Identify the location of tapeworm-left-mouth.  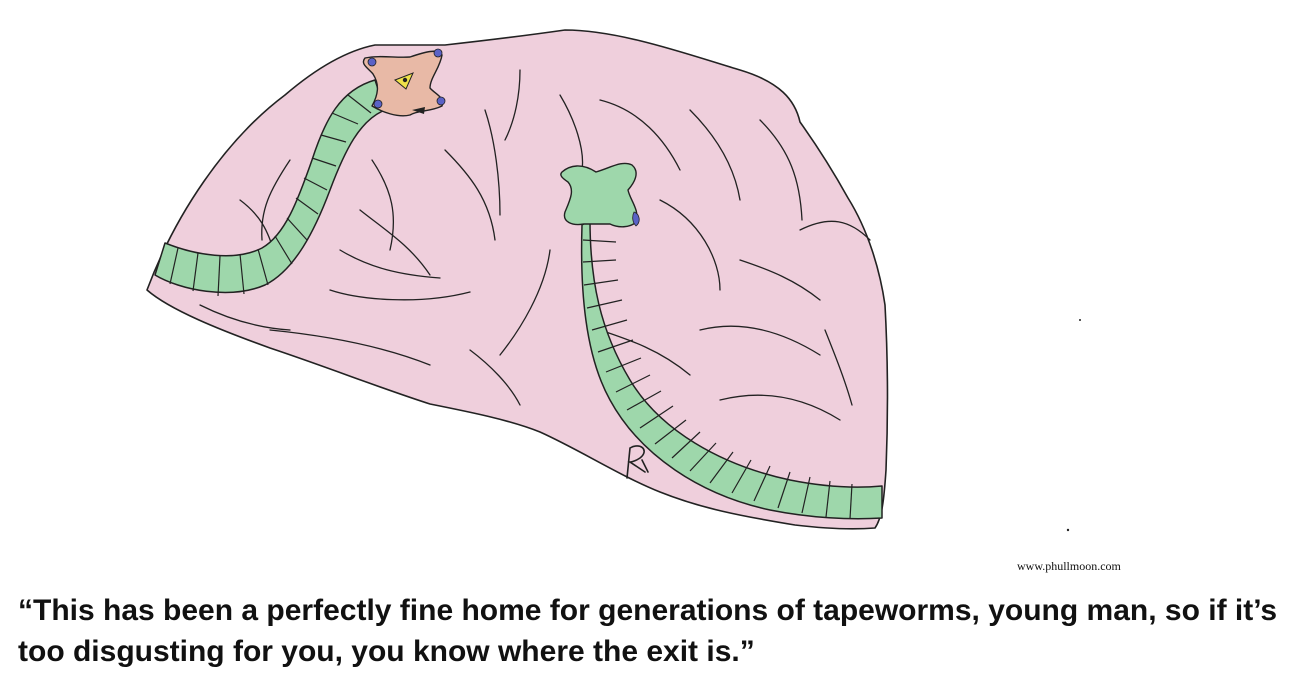
(418, 110).